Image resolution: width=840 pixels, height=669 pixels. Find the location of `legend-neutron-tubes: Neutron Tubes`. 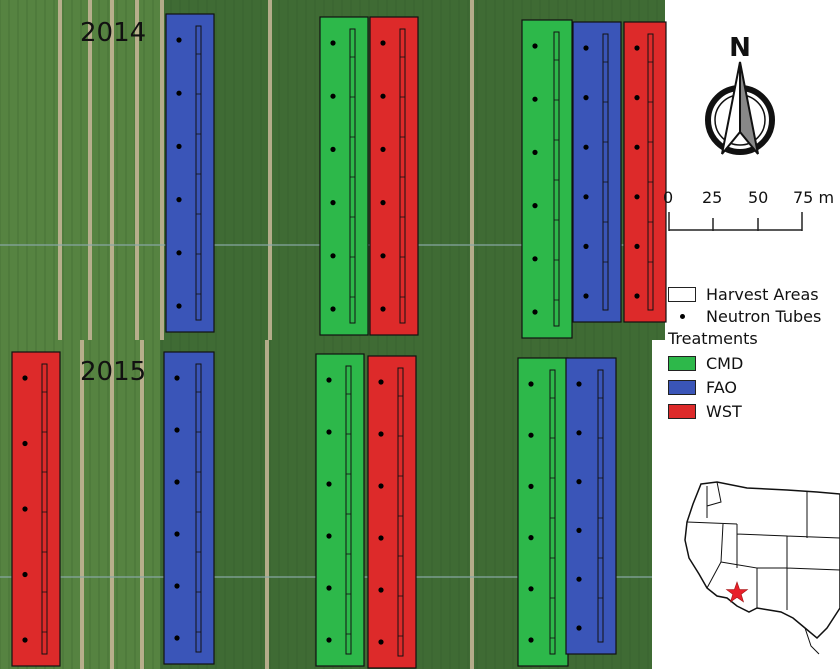

legend-neutron-tubes: Neutron Tubes is located at coordinates (754, 316).